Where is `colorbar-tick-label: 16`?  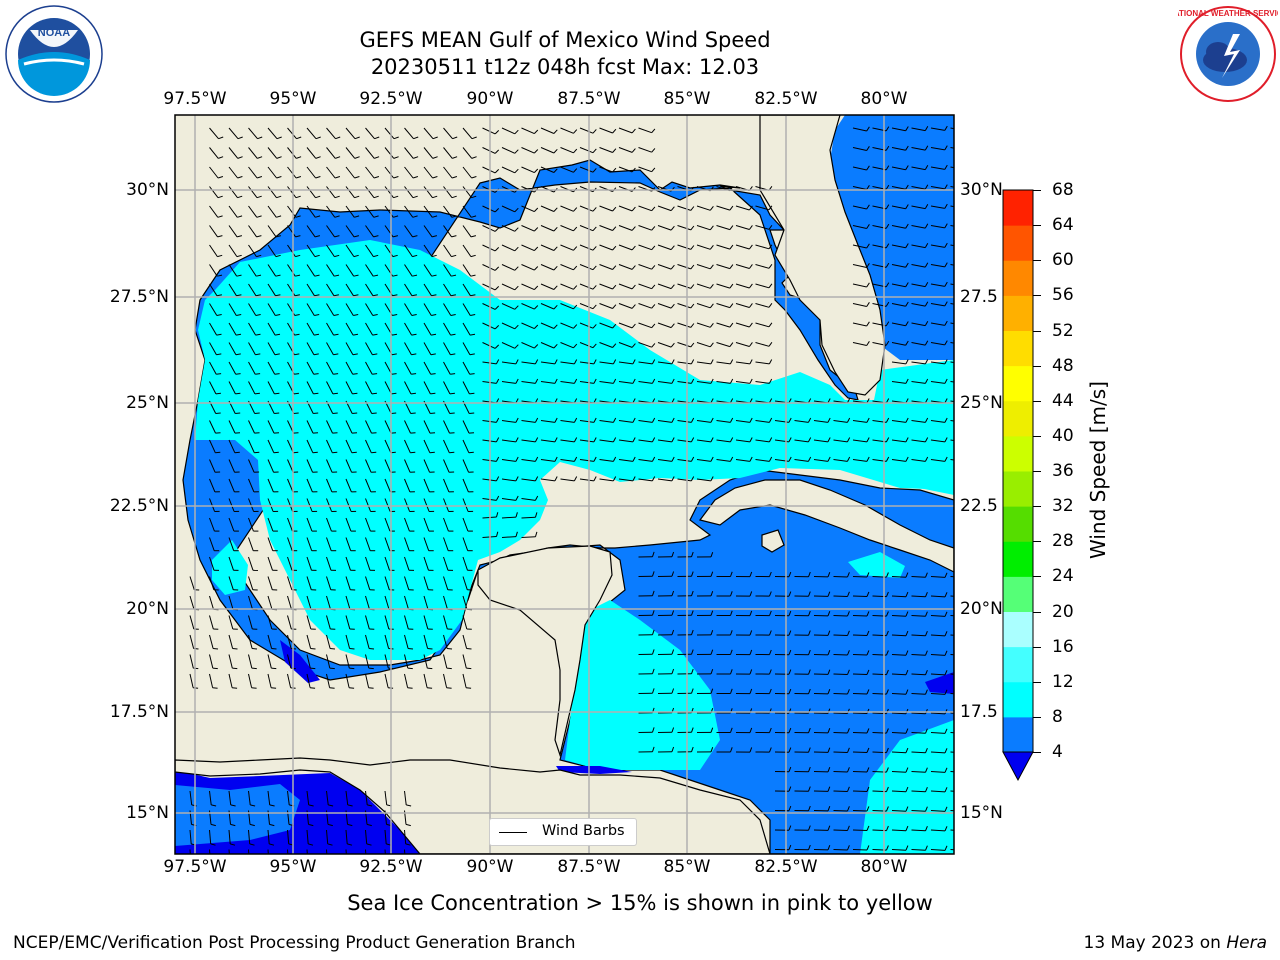
colorbar-tick-label: 16 is located at coordinates (1063, 646).